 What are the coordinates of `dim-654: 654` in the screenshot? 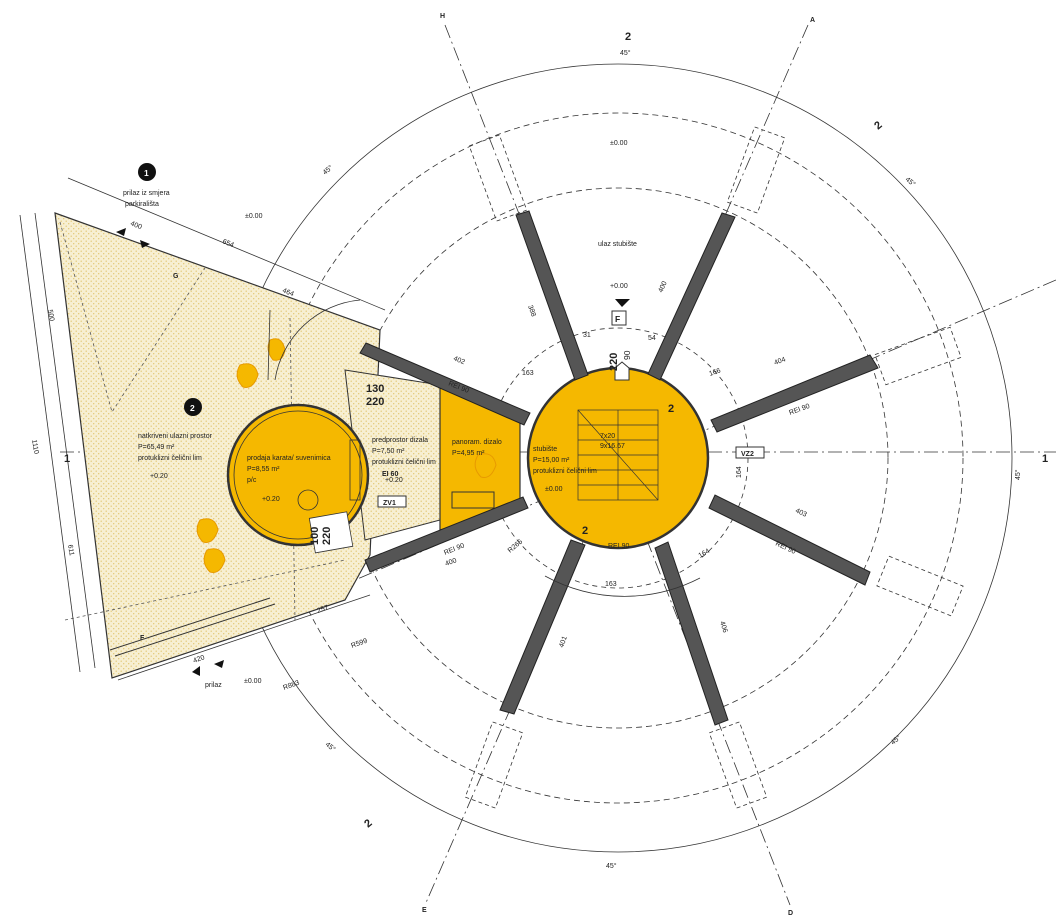 It's located at (228, 243).